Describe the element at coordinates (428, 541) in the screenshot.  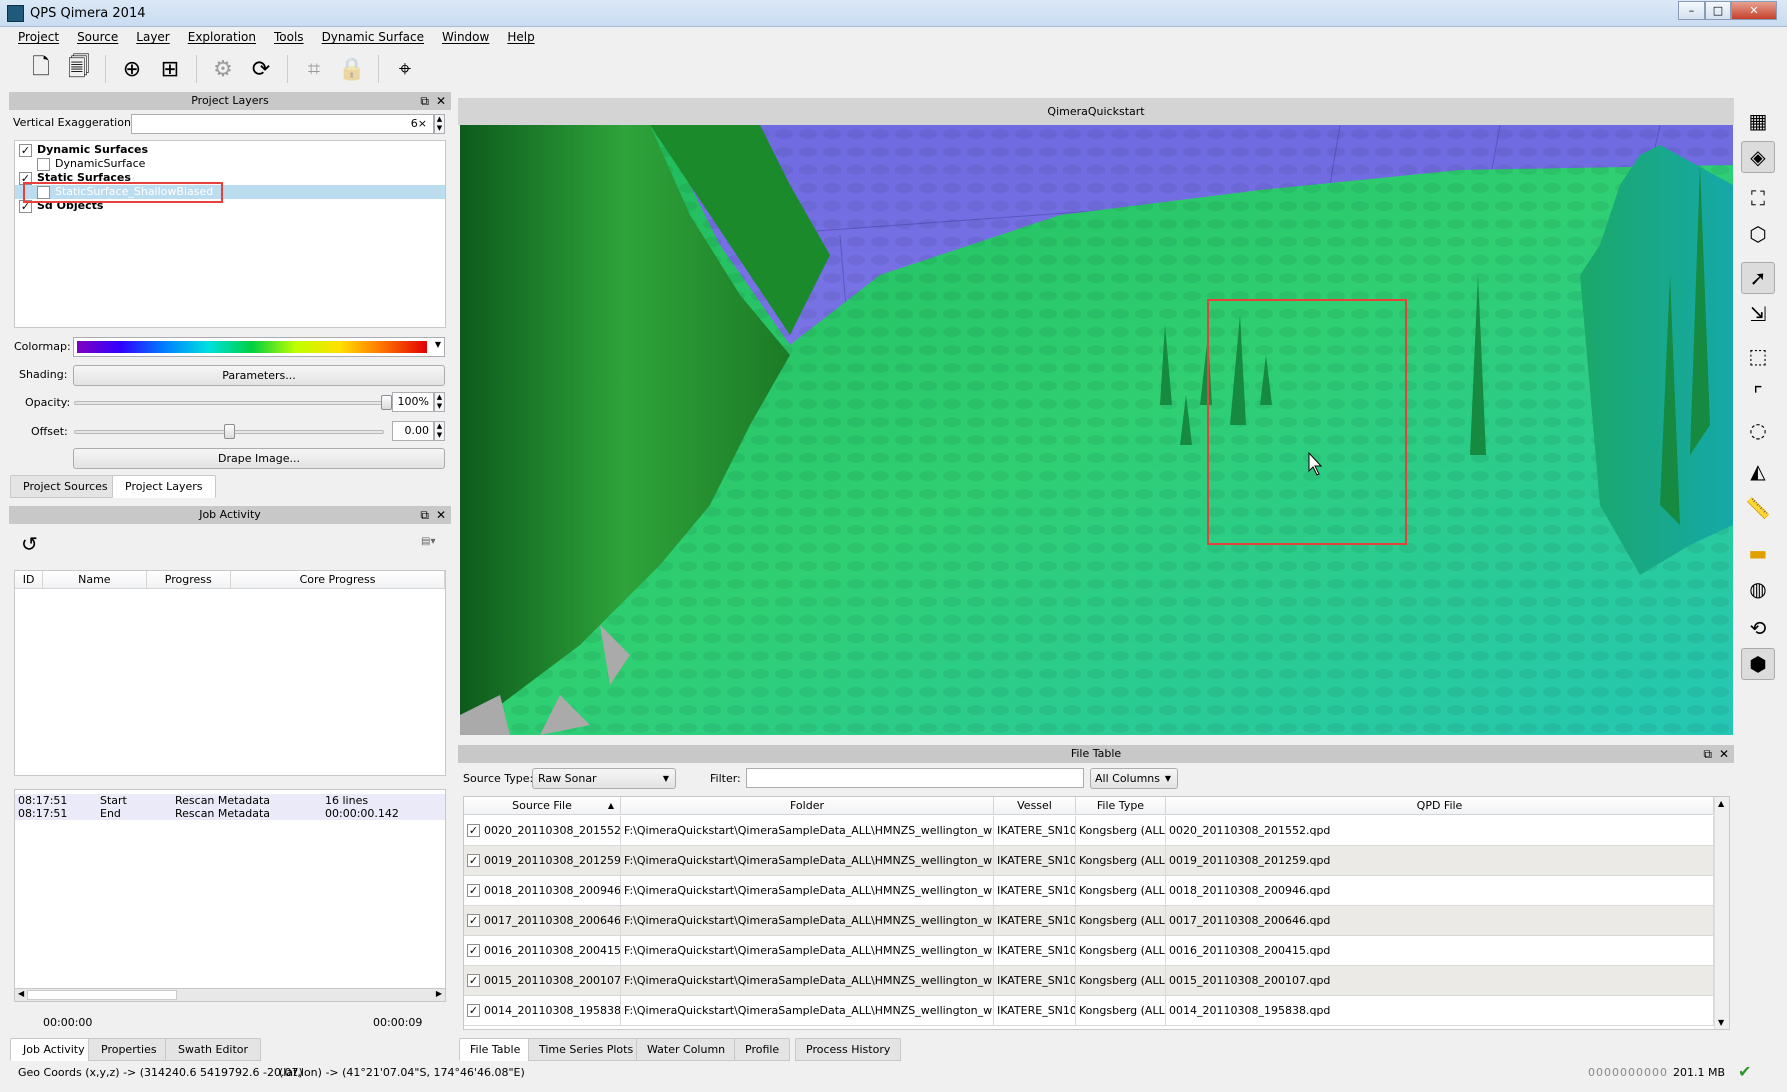
I see `menu-list-icon: ▤▾` at that location.